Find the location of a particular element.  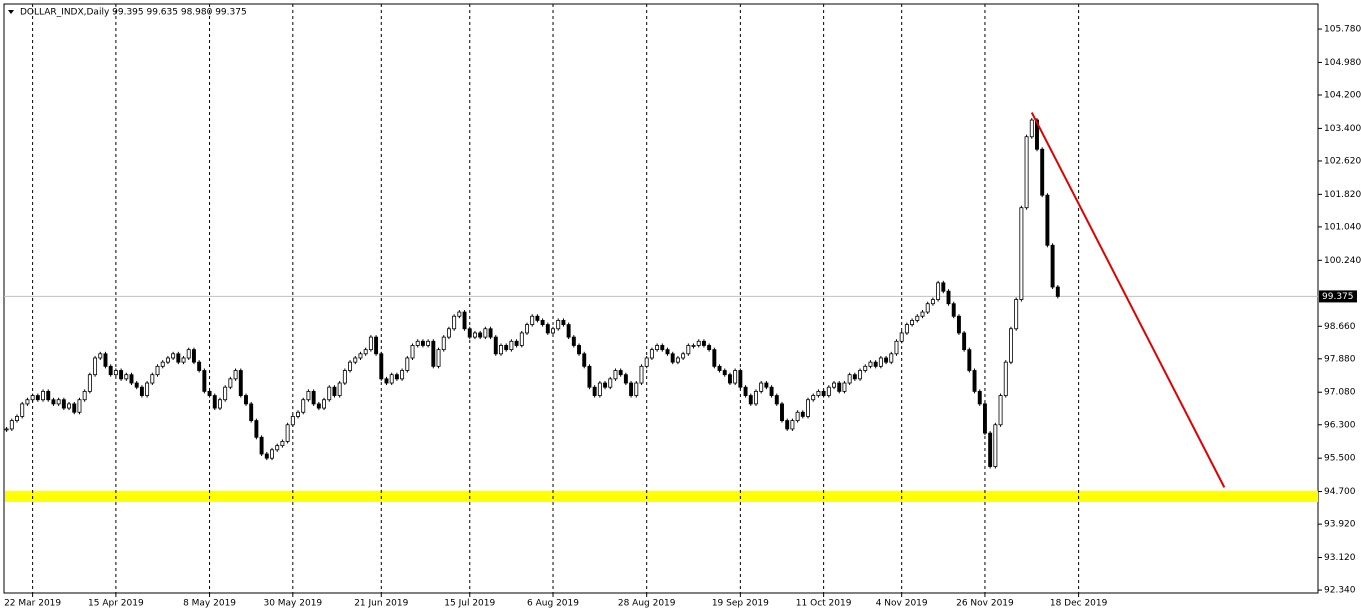

y-tick-label: 104.980 is located at coordinates (1342, 63).